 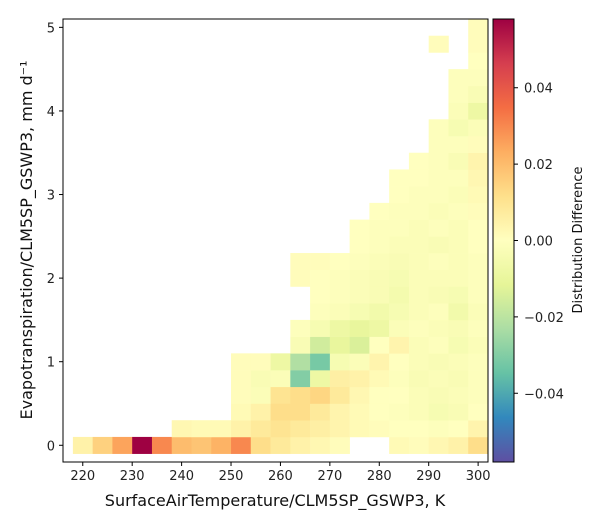 I want to click on y-tick-label: 5, so click(x=51, y=28).